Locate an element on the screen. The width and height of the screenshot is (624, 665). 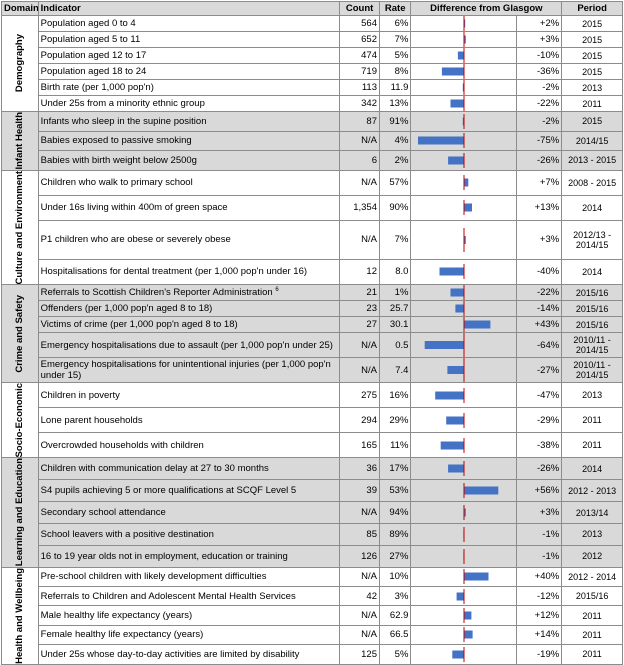
rate-cell: 7% is located at coordinates (395, 39).